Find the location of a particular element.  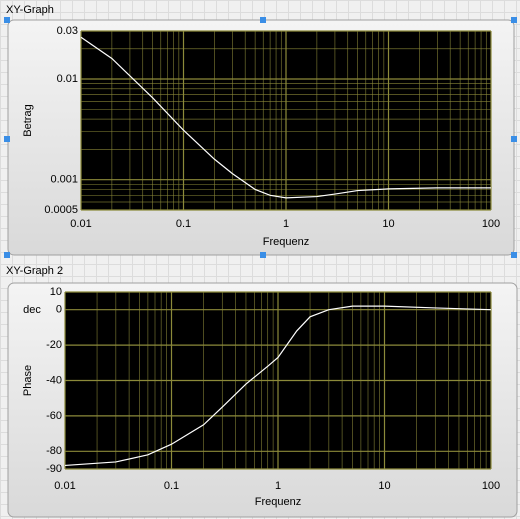

y-tick-label: -60 is located at coordinates (54, 416).